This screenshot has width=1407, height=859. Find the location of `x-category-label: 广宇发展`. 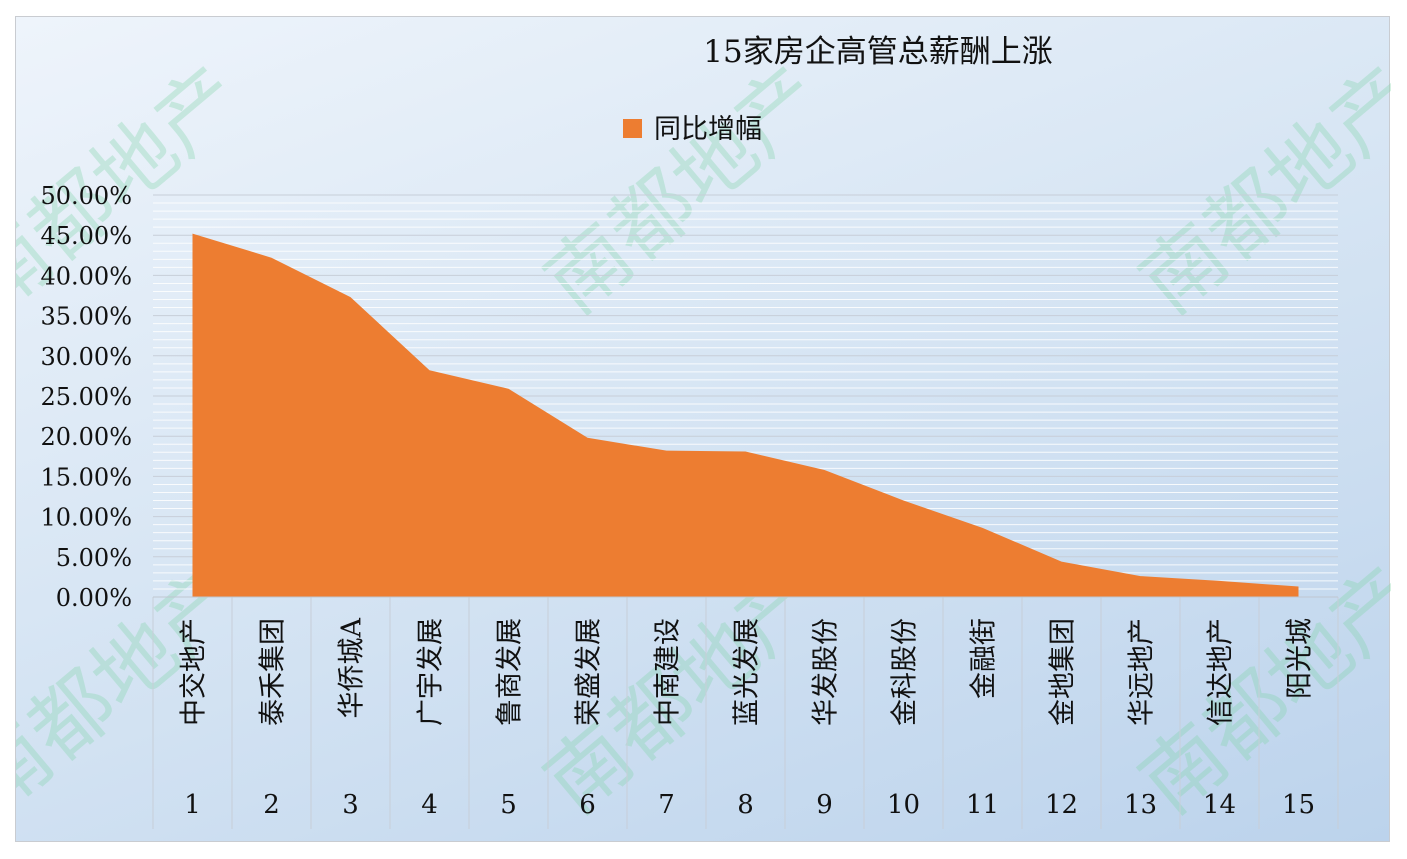

x-category-label: 广宇发展 is located at coordinates (431, 672).